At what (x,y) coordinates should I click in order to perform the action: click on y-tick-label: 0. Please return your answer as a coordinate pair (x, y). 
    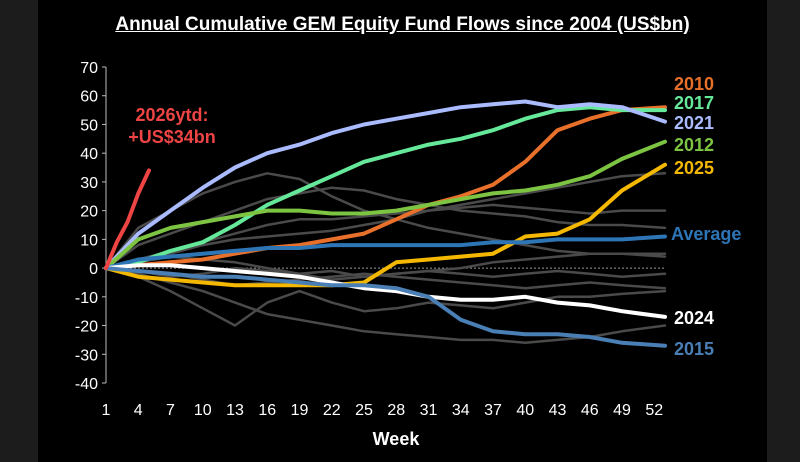
    Looking at the image, I should click on (93, 269).